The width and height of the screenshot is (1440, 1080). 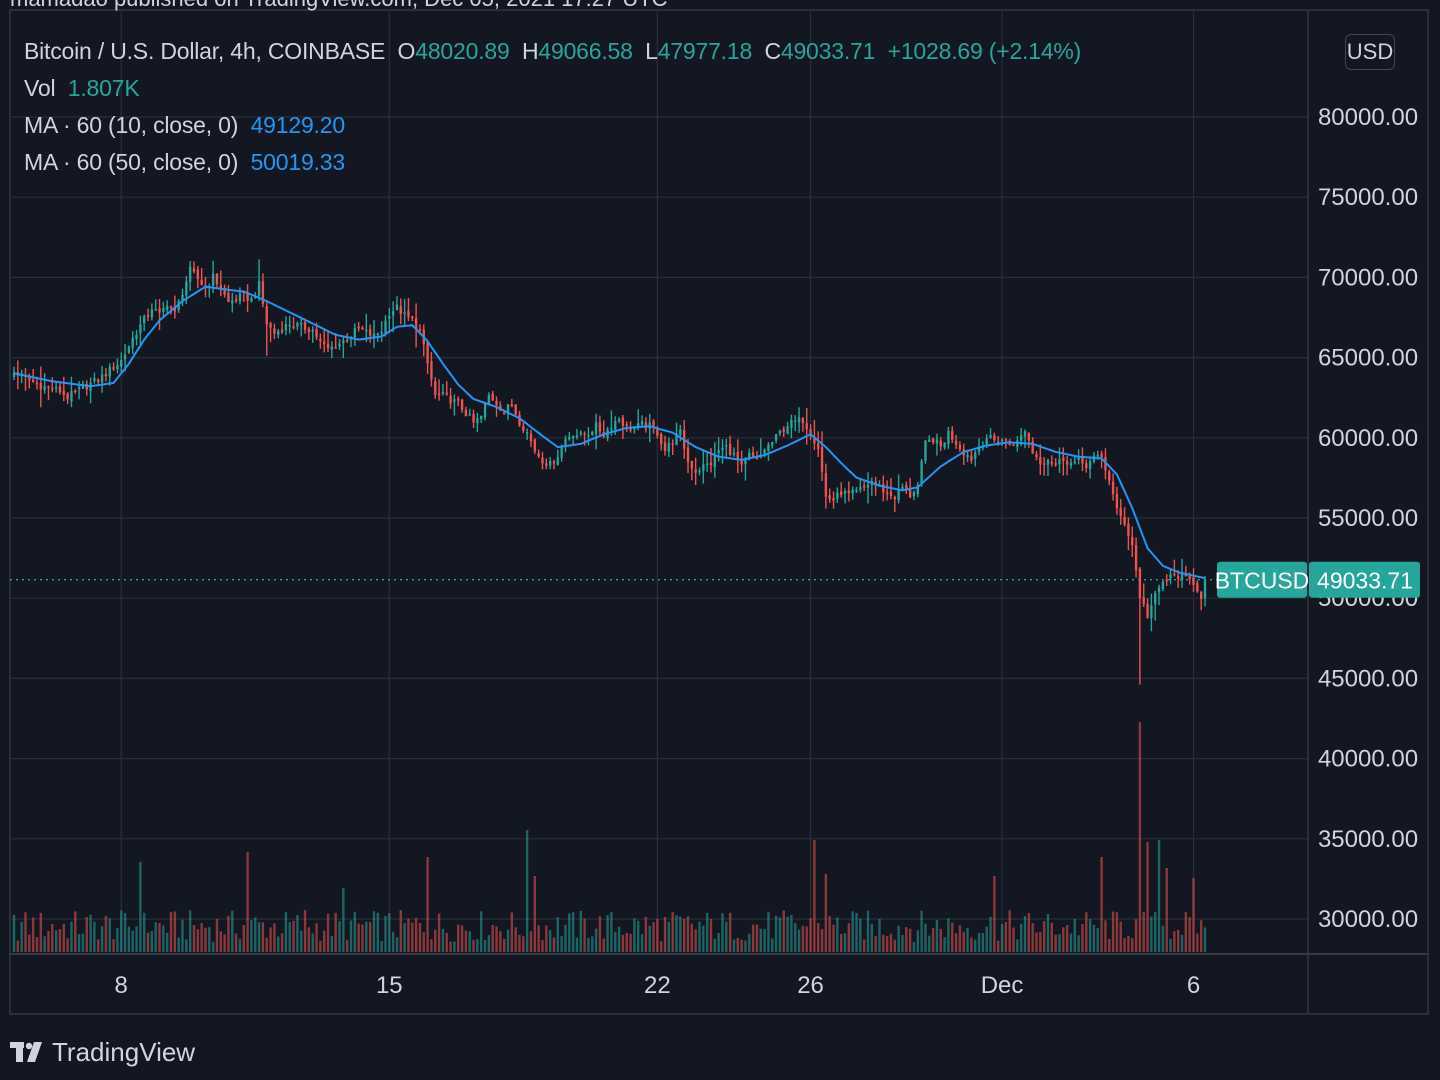 What do you see at coordinates (705, 51) in the screenshot?
I see `legend-low: 47977.18` at bounding box center [705, 51].